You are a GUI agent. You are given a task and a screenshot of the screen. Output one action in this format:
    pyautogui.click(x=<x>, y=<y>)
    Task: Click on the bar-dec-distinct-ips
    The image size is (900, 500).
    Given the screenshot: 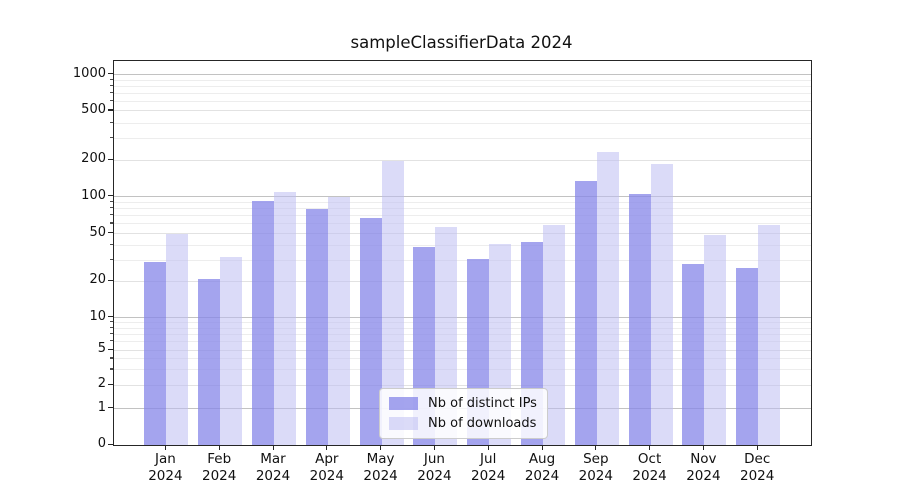 What is the action you would take?
    pyautogui.click(x=747, y=356)
    